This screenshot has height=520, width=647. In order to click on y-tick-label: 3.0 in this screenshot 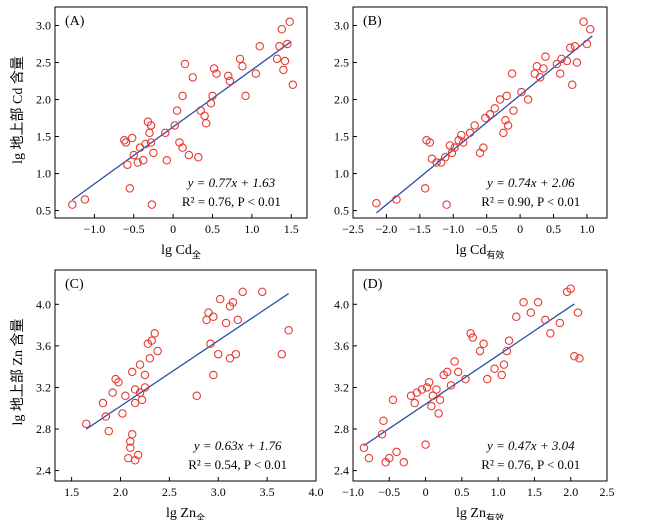, I will do `click(341, 26)`.